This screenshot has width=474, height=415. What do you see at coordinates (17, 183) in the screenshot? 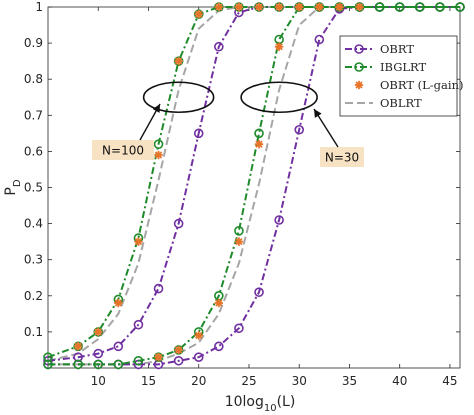
I see `y-axis-label-sub: D` at bounding box center [17, 183].